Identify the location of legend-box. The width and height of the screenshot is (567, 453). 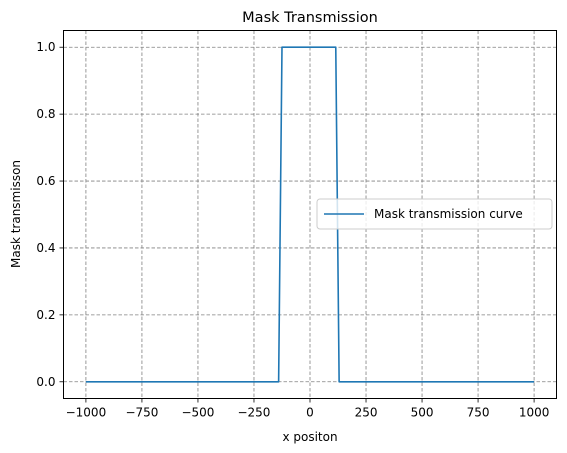
(434, 214).